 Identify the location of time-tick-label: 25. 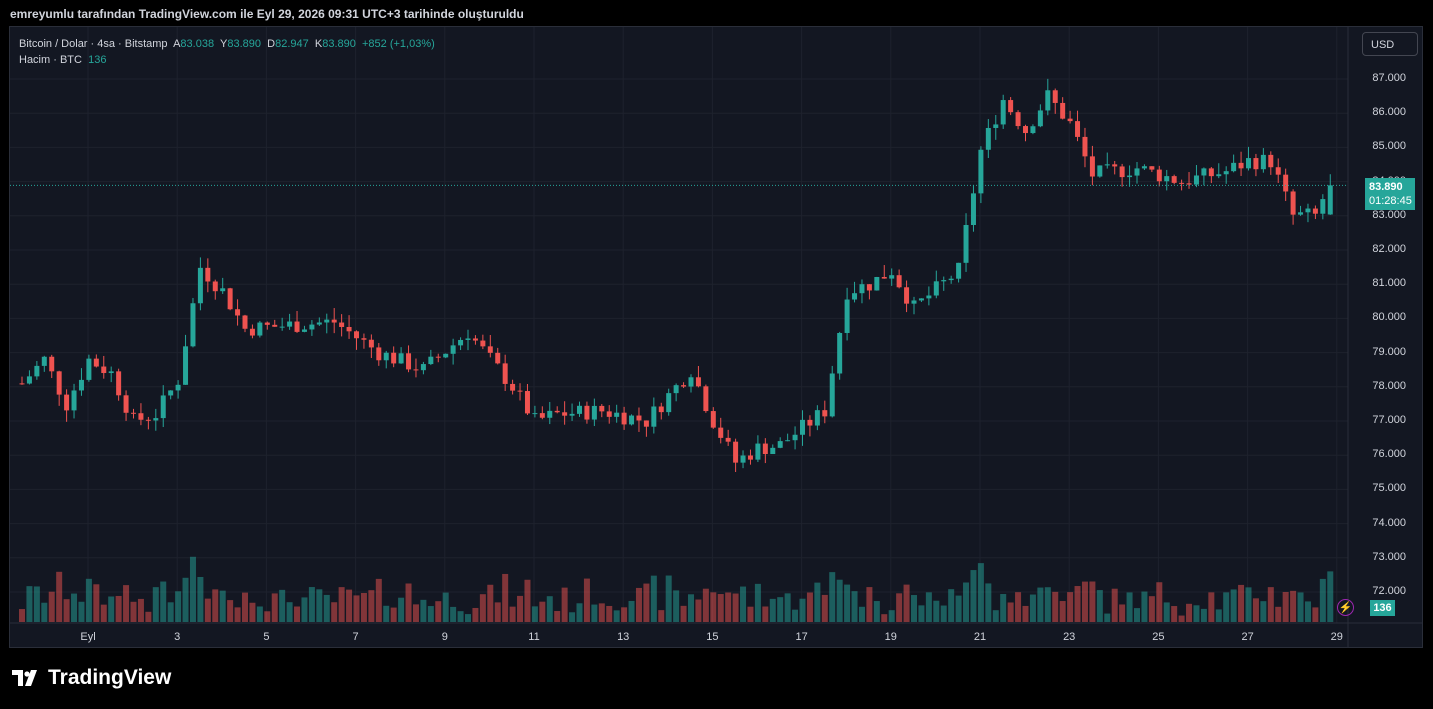
(1158, 637).